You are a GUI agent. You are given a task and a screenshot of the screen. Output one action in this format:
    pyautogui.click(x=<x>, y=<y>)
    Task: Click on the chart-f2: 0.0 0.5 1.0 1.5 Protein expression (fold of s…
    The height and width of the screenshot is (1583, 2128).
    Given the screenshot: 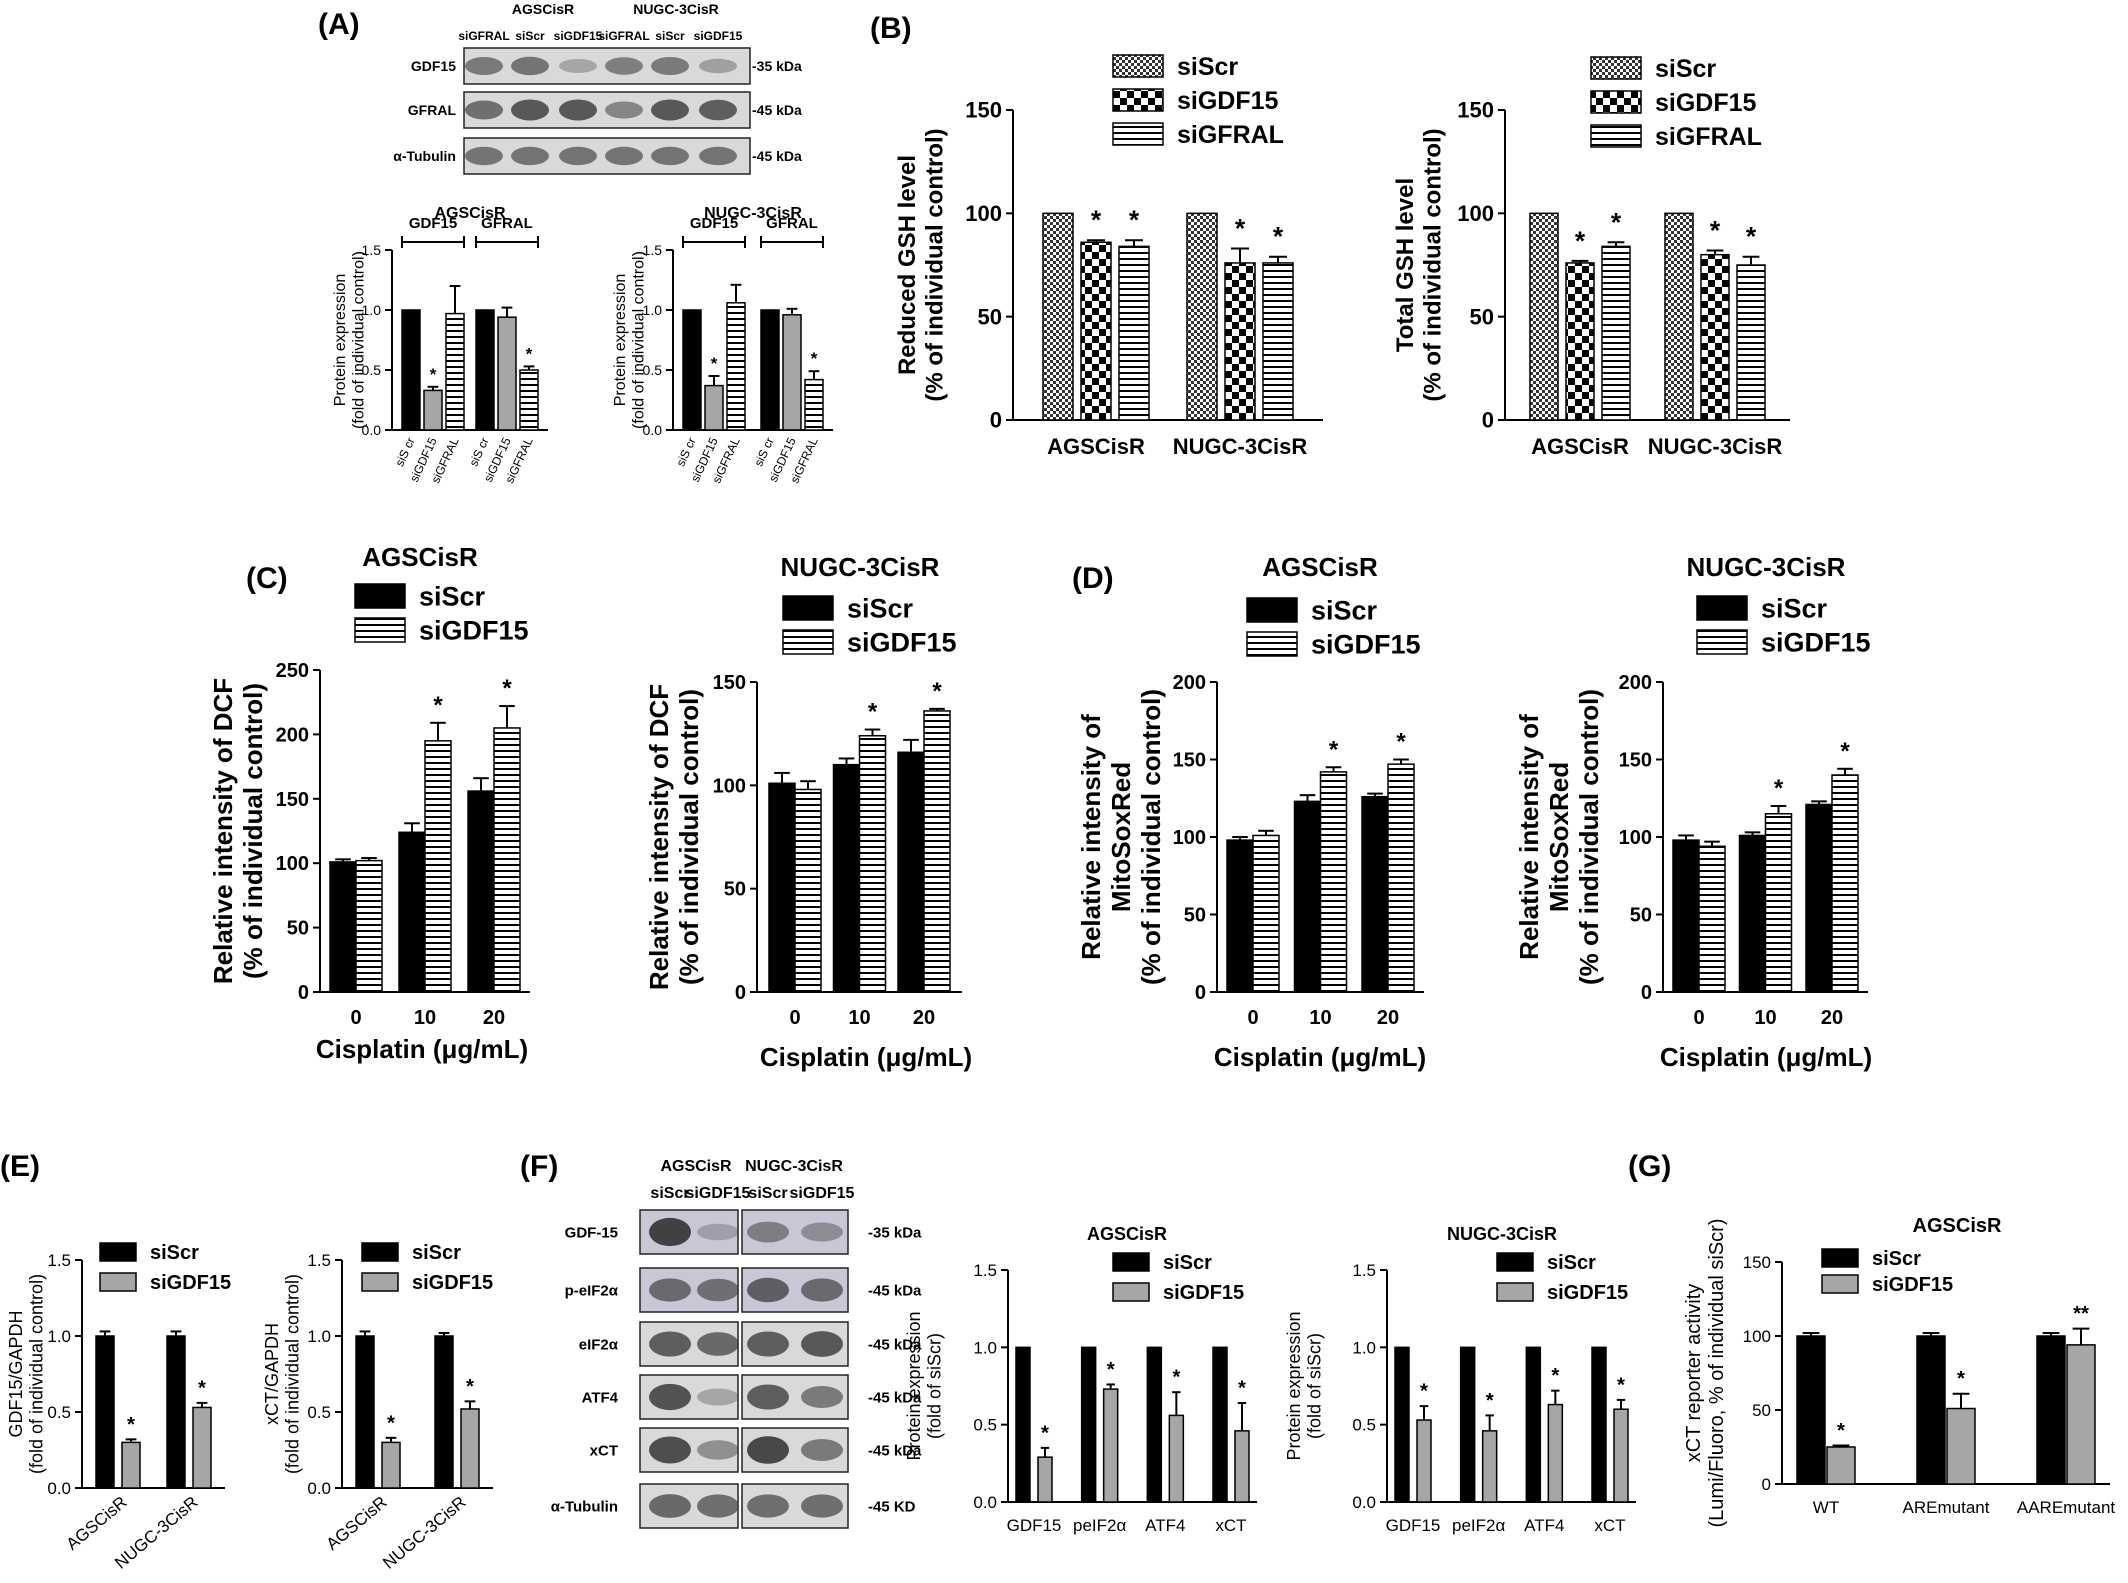 What is the action you would take?
    pyautogui.click(x=1460, y=1379)
    